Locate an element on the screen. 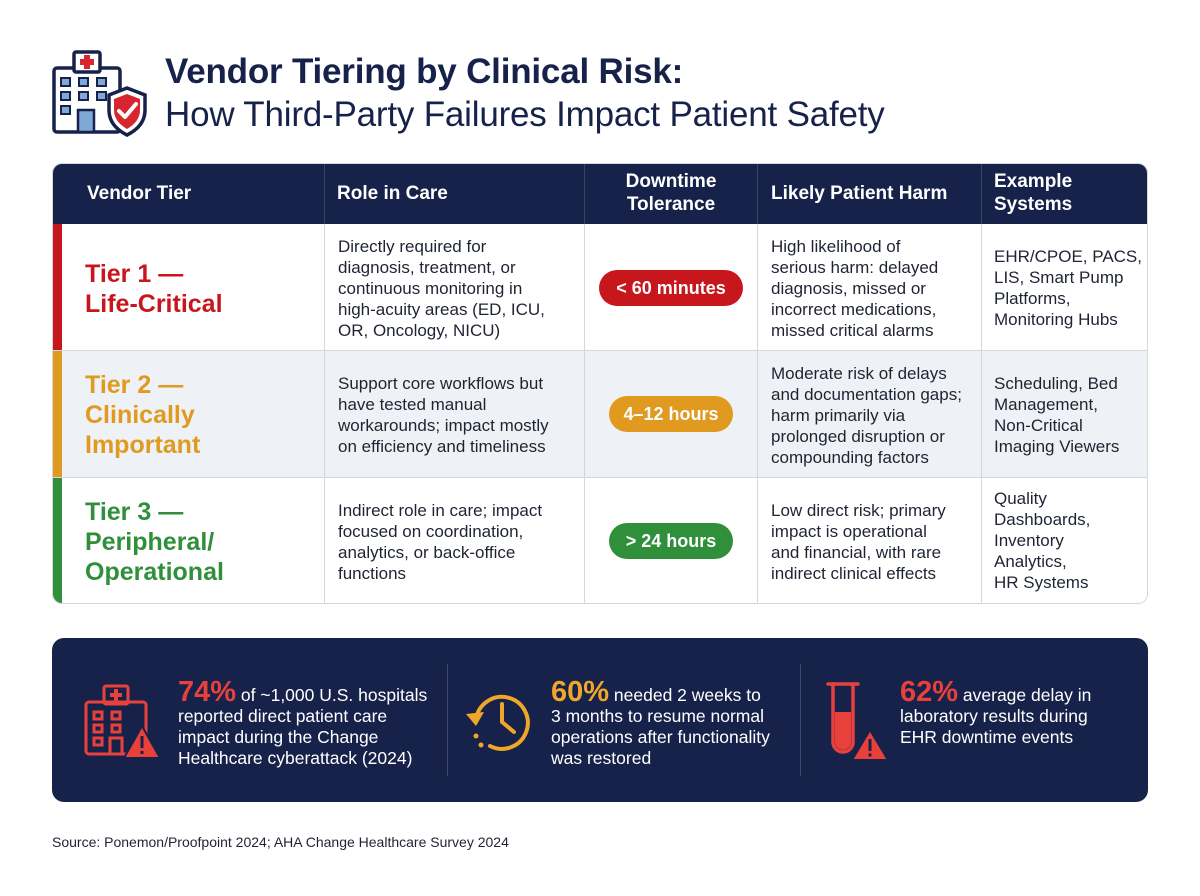 The image size is (1200, 896). stat-value: 62% is located at coordinates (929, 692).